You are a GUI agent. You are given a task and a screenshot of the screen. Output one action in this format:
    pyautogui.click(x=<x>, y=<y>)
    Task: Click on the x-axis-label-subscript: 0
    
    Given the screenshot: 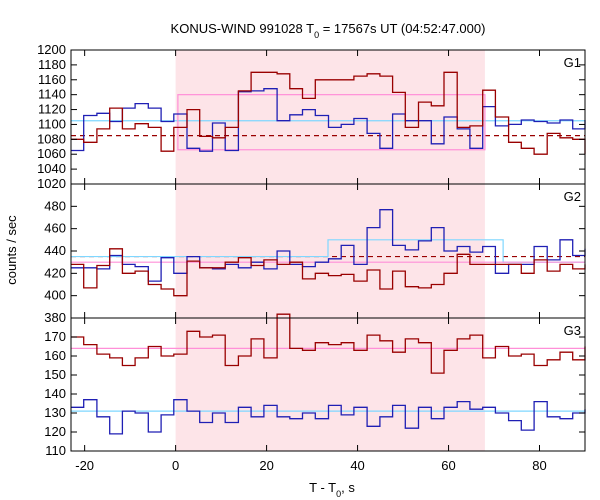 What is the action you would take?
    pyautogui.click(x=338, y=494)
    